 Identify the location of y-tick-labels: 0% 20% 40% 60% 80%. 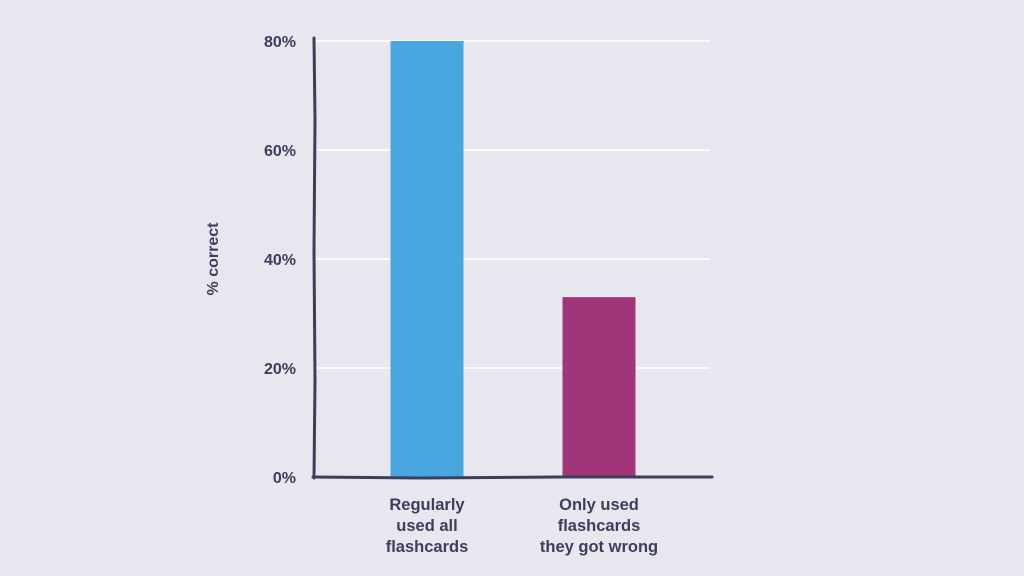
(280, 260).